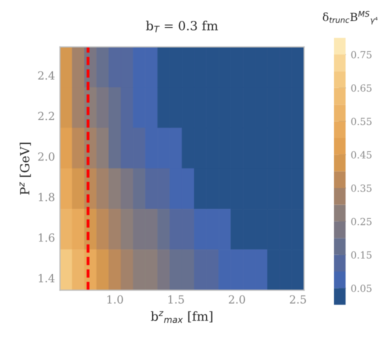 The image size is (382, 350). What do you see at coordinates (182, 26) in the screenshot?
I see `chart-title: b$_{T}$ = 0.3 fm` at bounding box center [182, 26].